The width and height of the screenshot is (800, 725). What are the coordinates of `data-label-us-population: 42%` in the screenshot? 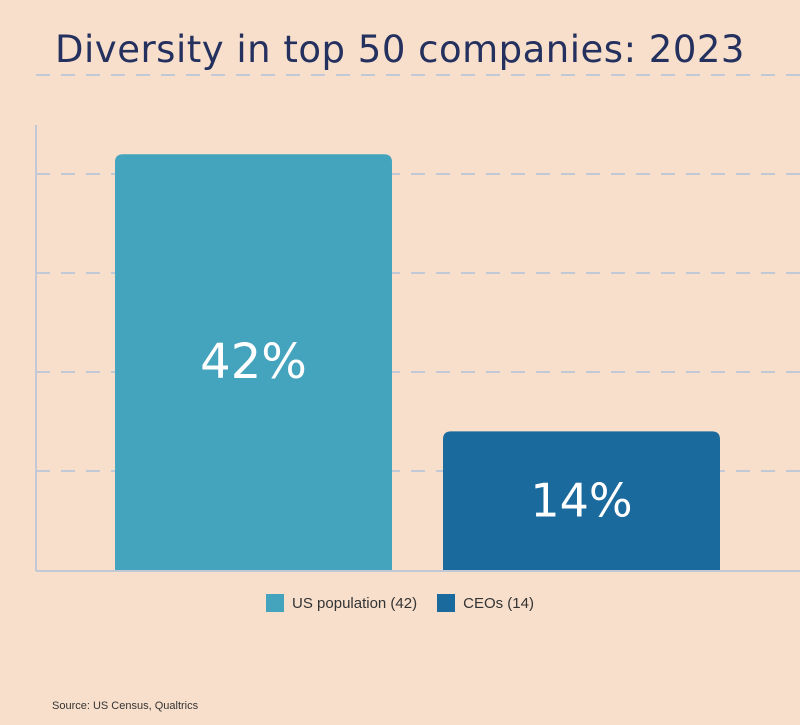 It's located at (253, 362).